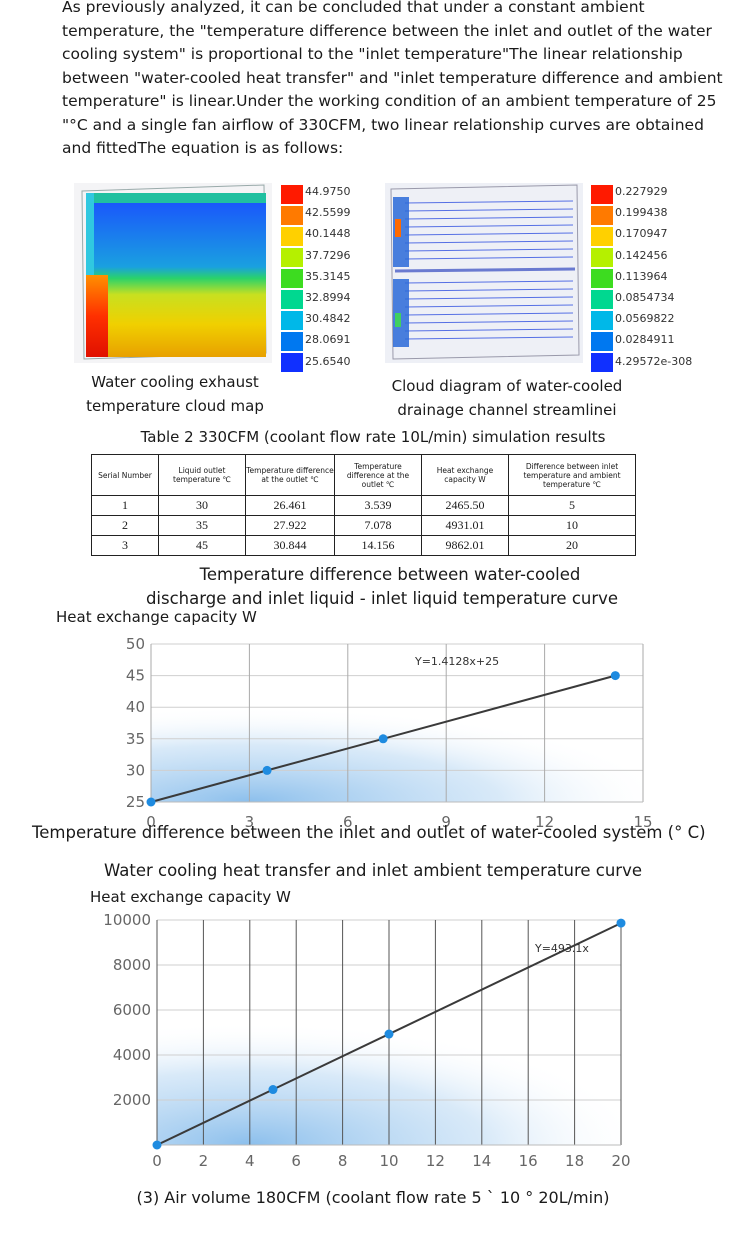 This screenshot has height=1248, width=746. What do you see at coordinates (250, 1161) in the screenshot?
I see `x-tick-label: 4` at bounding box center [250, 1161].